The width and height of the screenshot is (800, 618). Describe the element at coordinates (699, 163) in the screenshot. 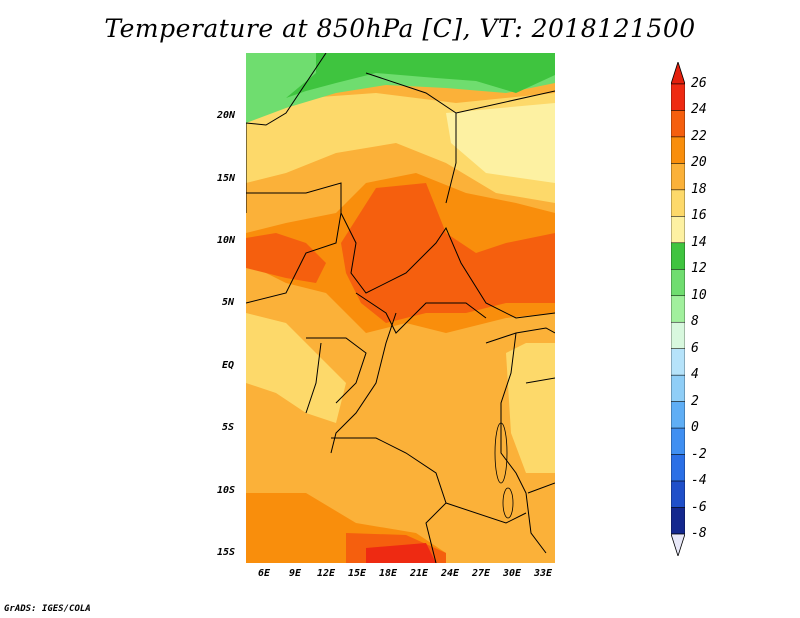

I see `colorbar-label: 20` at that location.